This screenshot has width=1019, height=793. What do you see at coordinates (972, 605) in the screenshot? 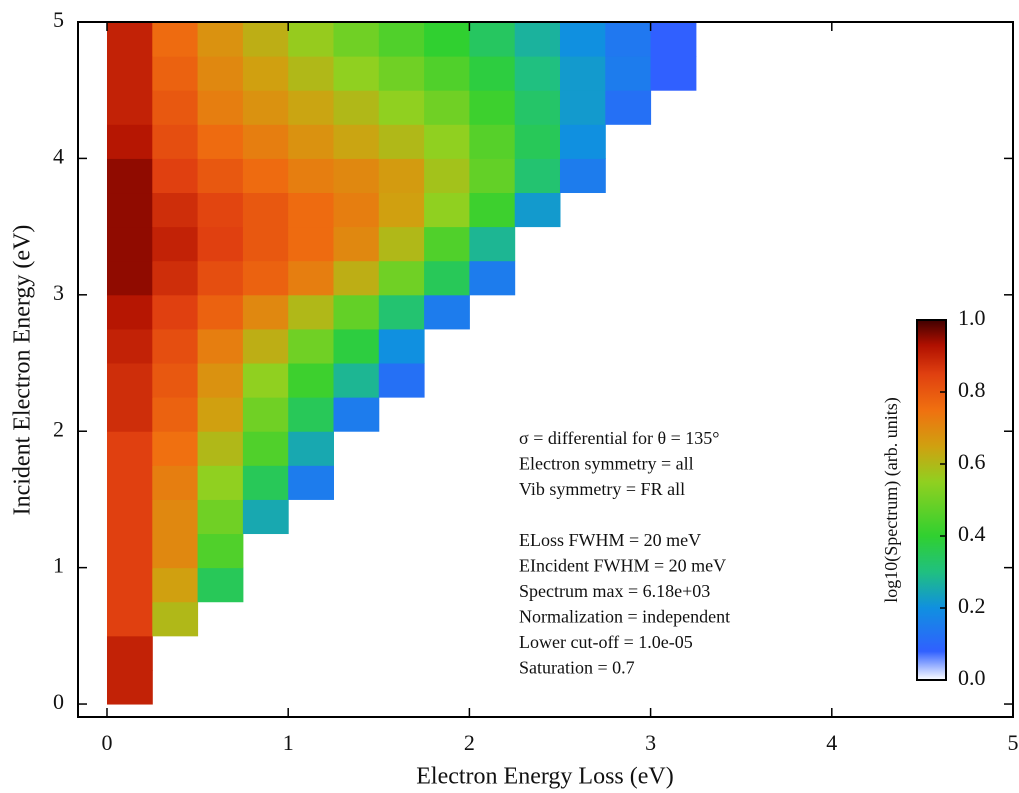
I see `colorbar-tick-label: 0.2` at bounding box center [972, 605].